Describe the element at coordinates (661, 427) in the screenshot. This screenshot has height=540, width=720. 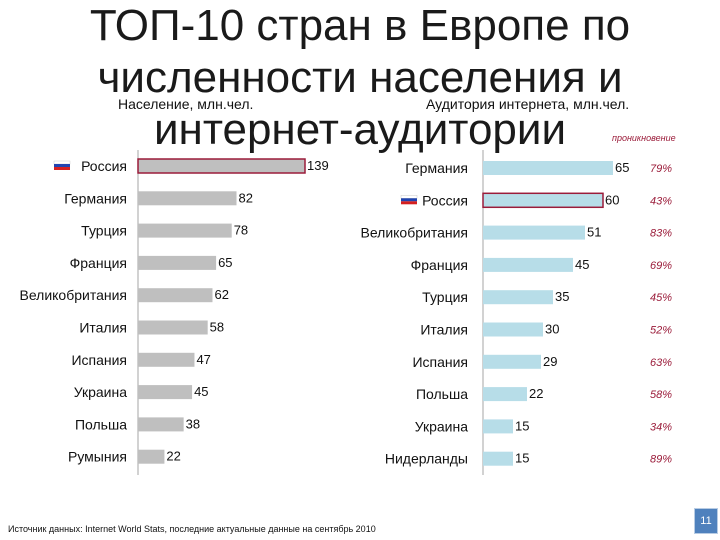
I see `penetration-label: 34%` at that location.